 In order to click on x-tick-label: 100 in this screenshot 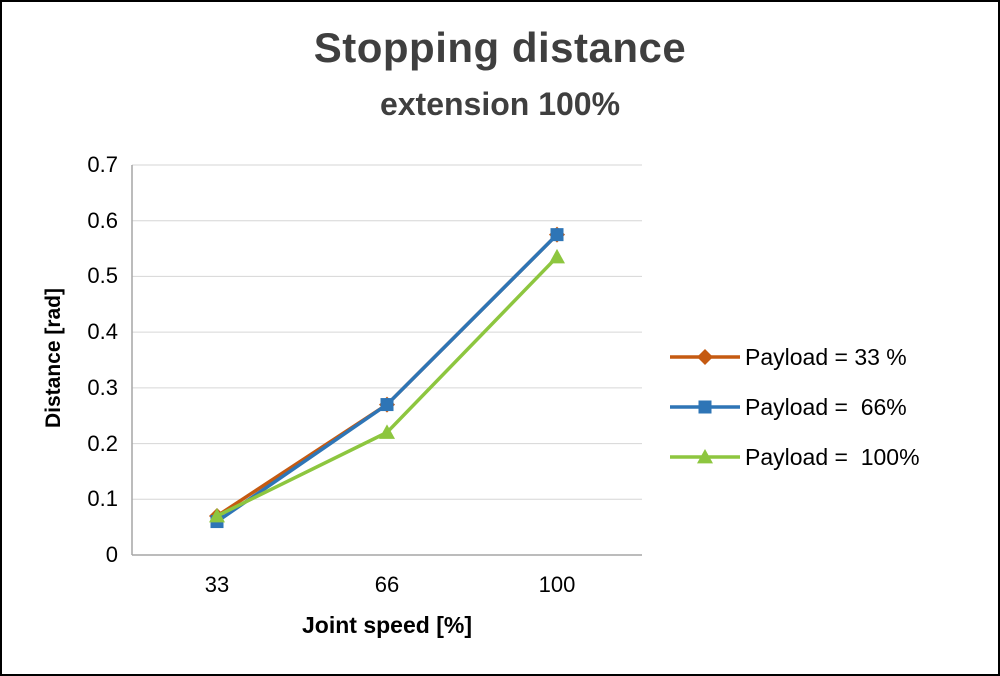, I will do `click(557, 584)`.